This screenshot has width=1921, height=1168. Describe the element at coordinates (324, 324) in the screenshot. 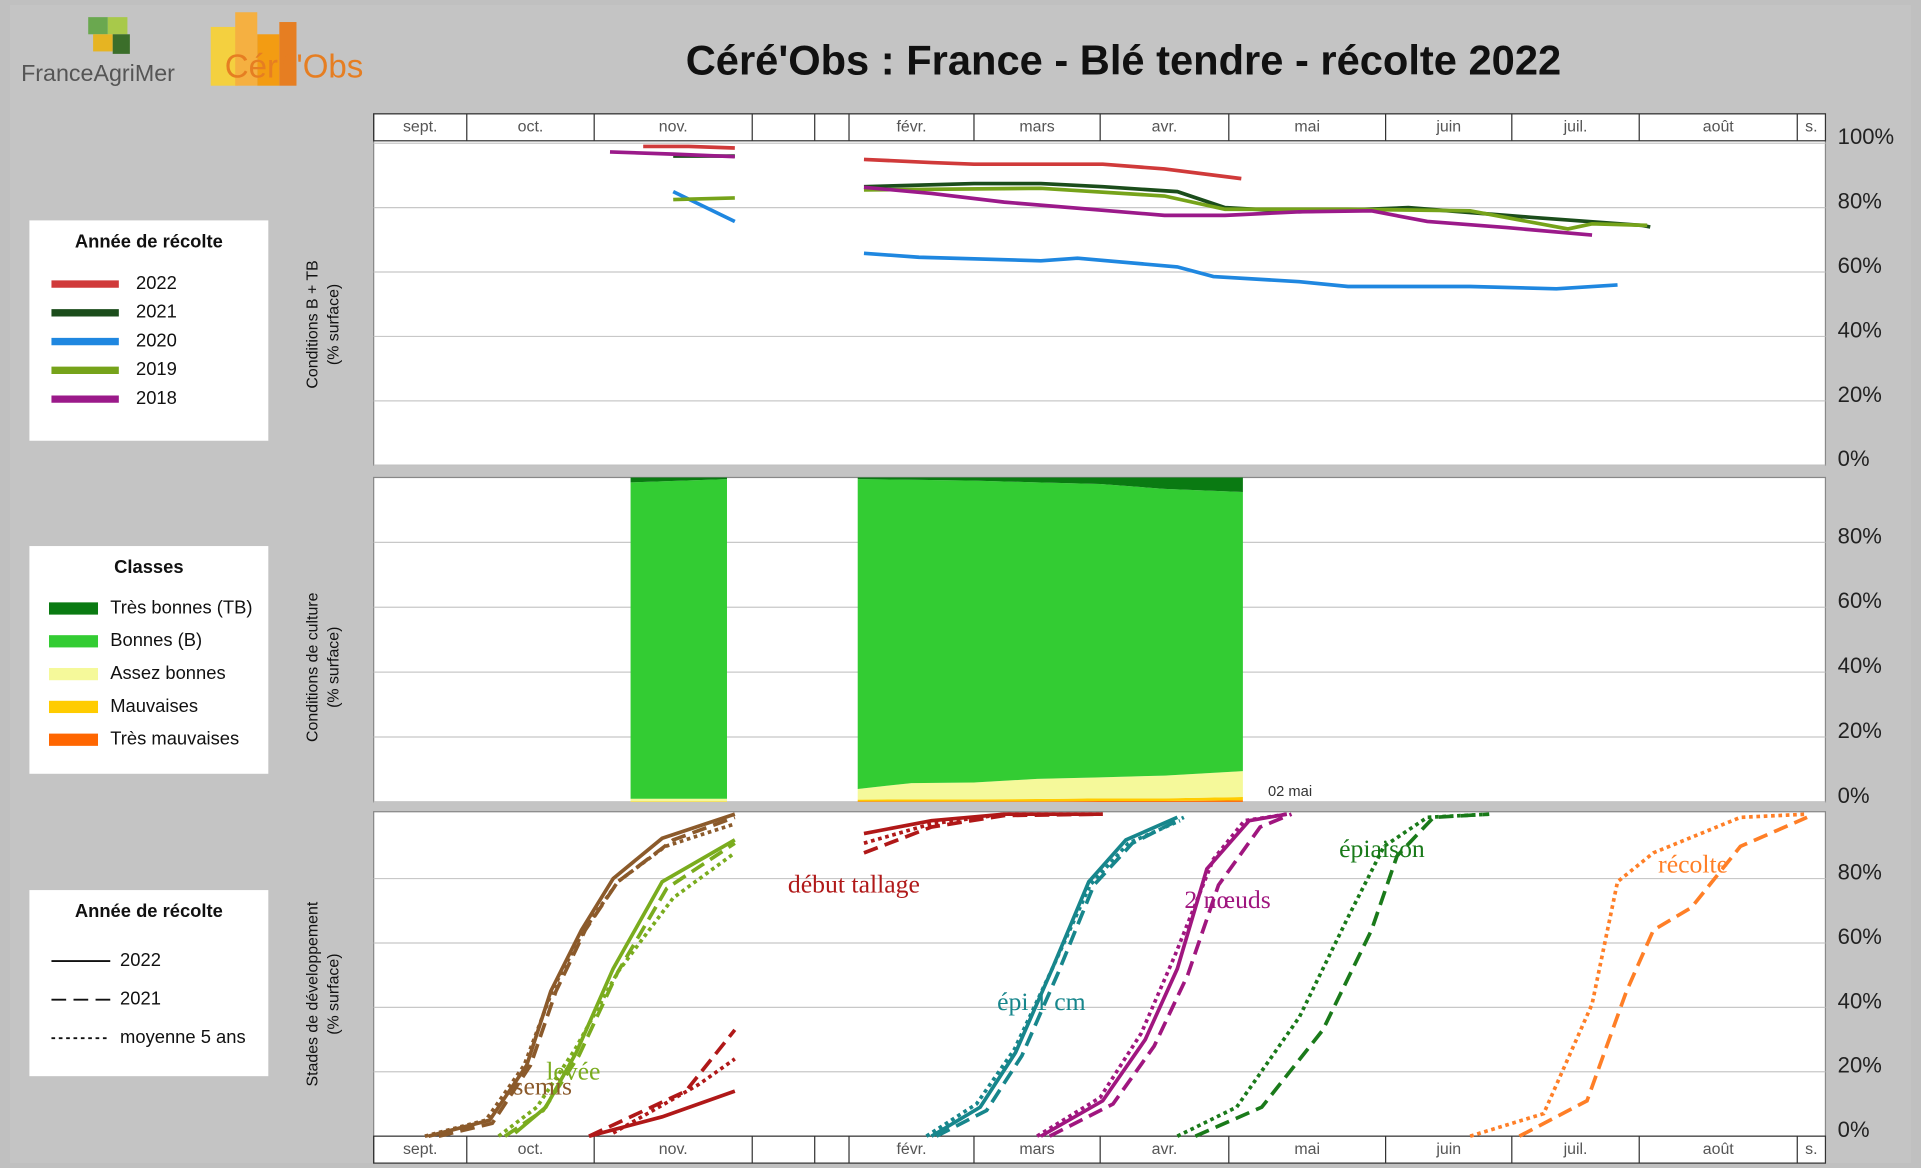

I see `y-axis-label: Conditions B + TB (% surface)` at that location.